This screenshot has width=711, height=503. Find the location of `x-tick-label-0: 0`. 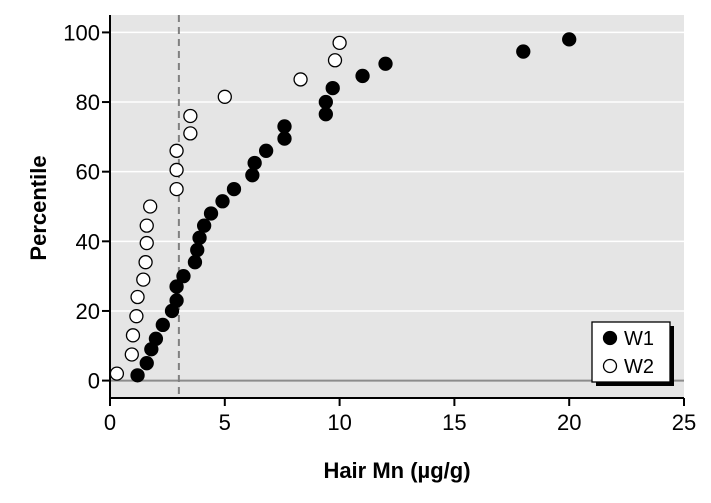

x-tick-label-0: 0 is located at coordinates (110, 422).